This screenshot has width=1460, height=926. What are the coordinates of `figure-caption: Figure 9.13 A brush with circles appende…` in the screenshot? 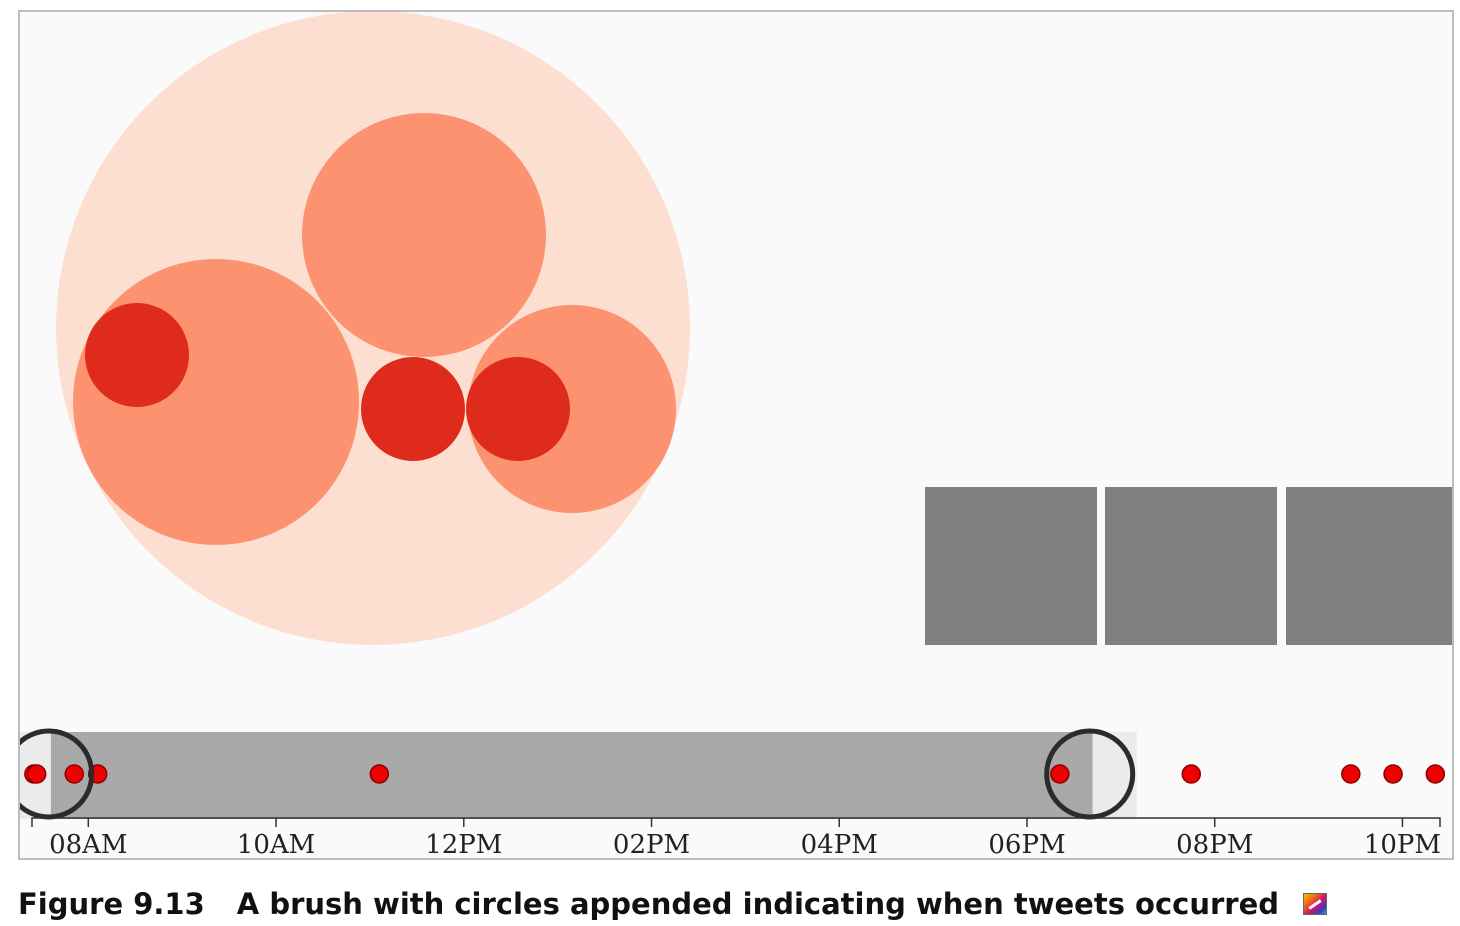 It's located at (673, 904).